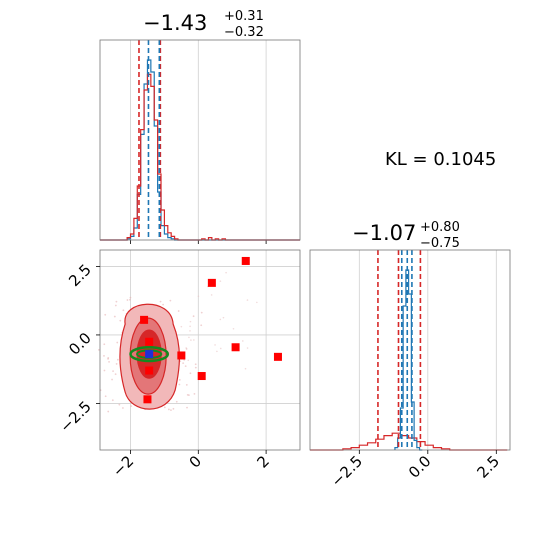  What do you see at coordinates (384, 233) in the screenshot?
I see `hist-right-title-main: −1.07` at bounding box center [384, 233].